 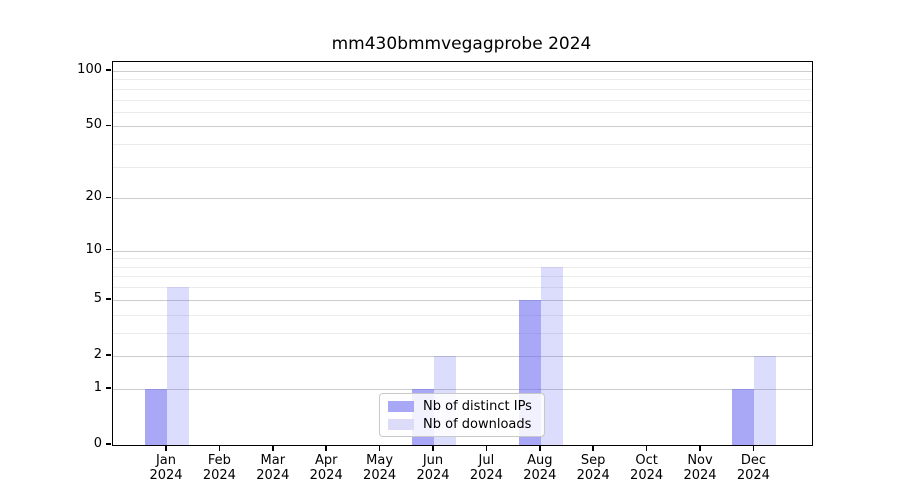 What do you see at coordinates (753, 460) in the screenshot?
I see `x-tick-month: Dec` at bounding box center [753, 460].